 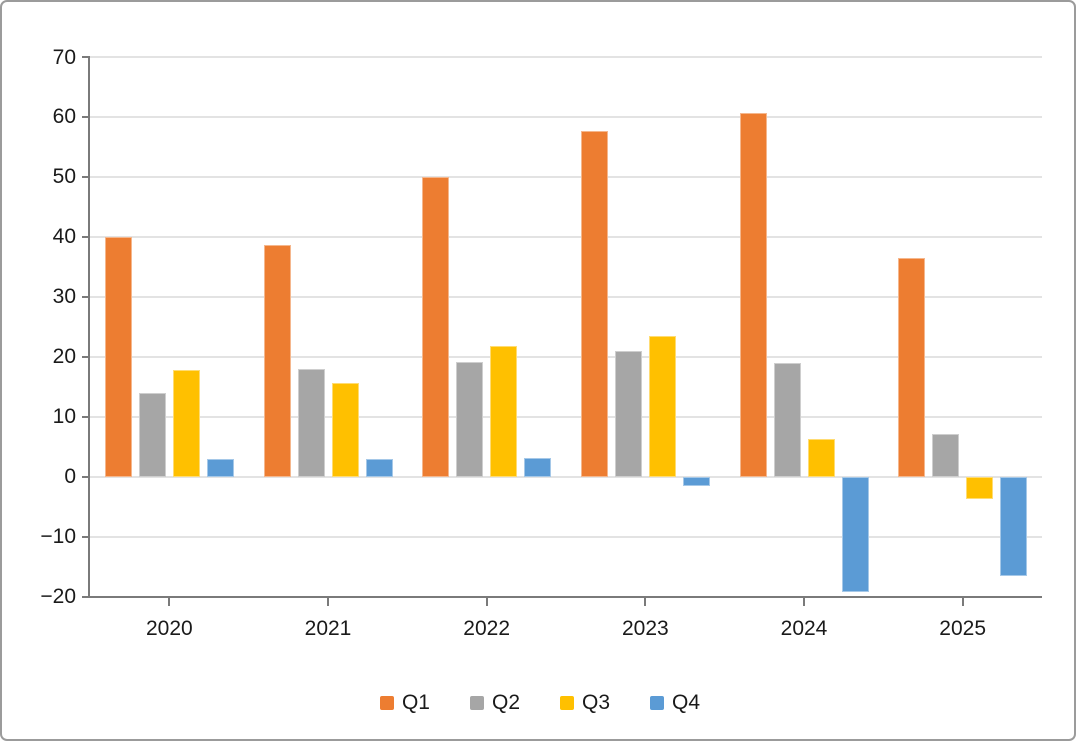 What do you see at coordinates (504, 411) in the screenshot?
I see `bar-2022-q3` at bounding box center [504, 411].